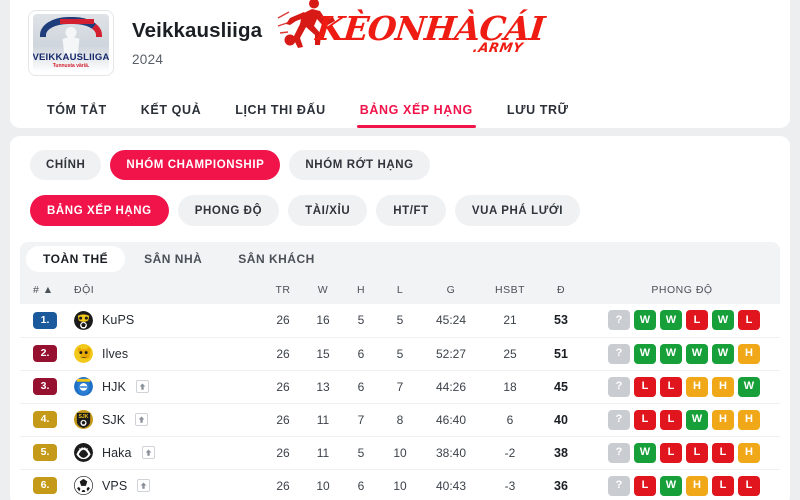  I want to click on table-row: 6. VPS 26 10 6 10 40:43 -3 36? L W H L L, so click(400, 484).